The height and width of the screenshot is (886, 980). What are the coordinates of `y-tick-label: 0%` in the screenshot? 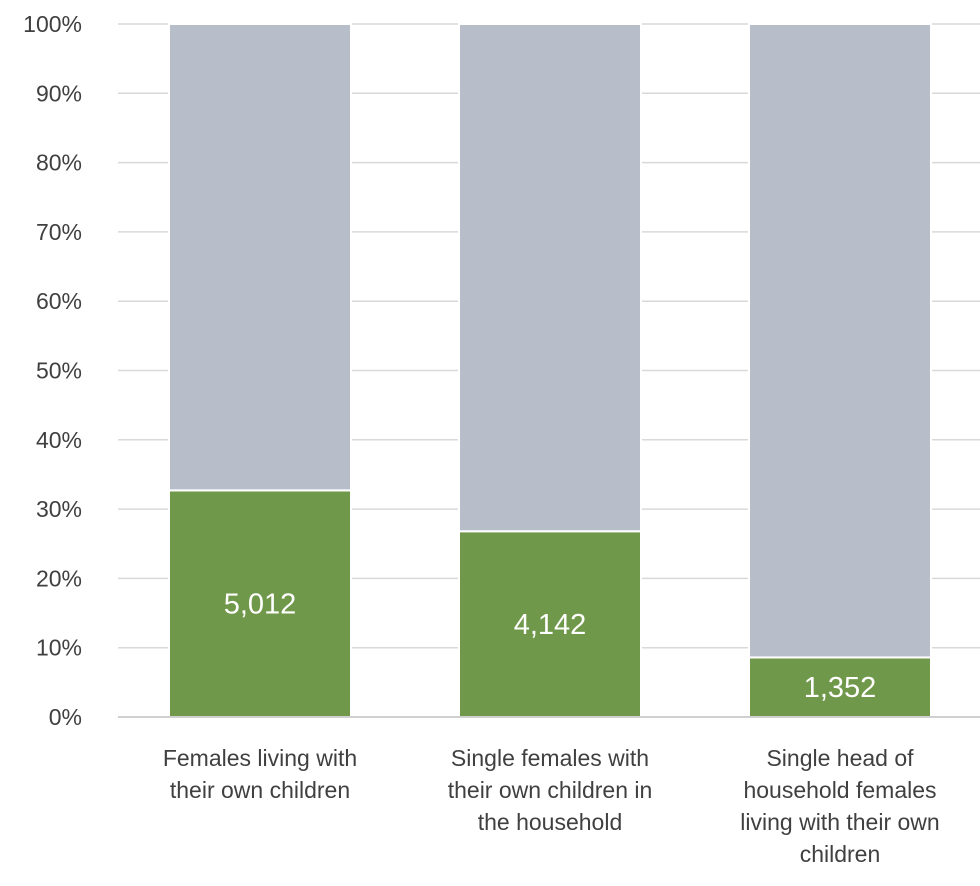 It's located at (65, 717).